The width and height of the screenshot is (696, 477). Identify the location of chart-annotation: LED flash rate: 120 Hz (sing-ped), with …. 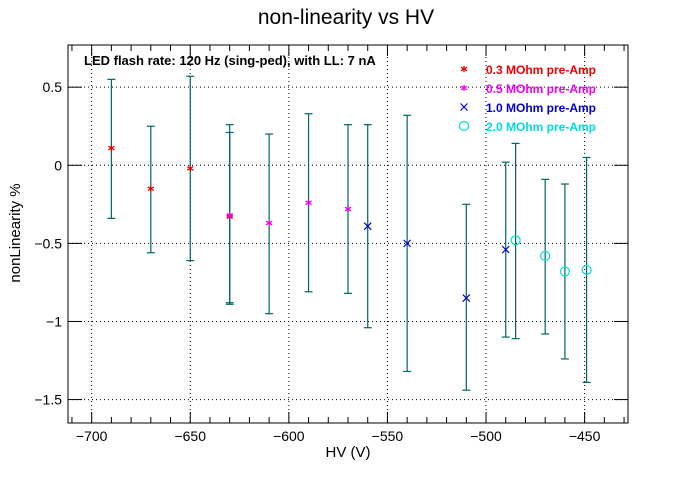
(230, 60).